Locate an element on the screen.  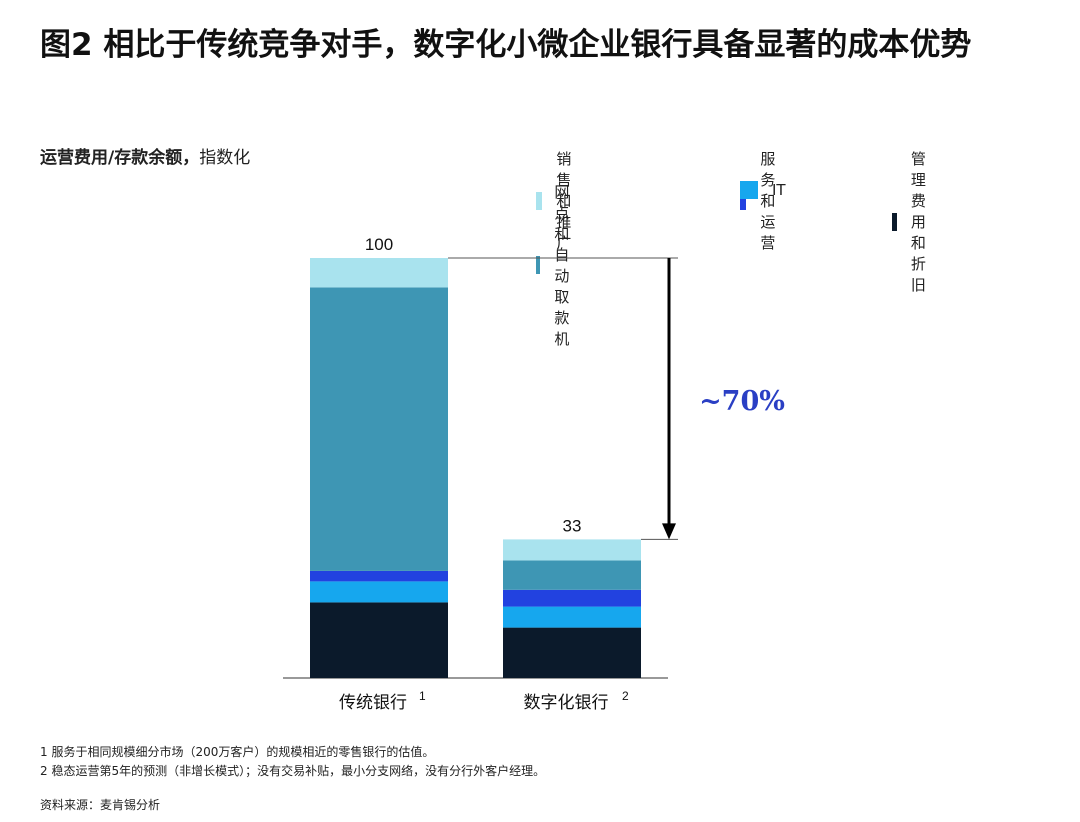
footnote-1: 1 服务于相同规模细分市场（200万客户）的规模相近的零售银行的估值。 is located at coordinates (237, 752).